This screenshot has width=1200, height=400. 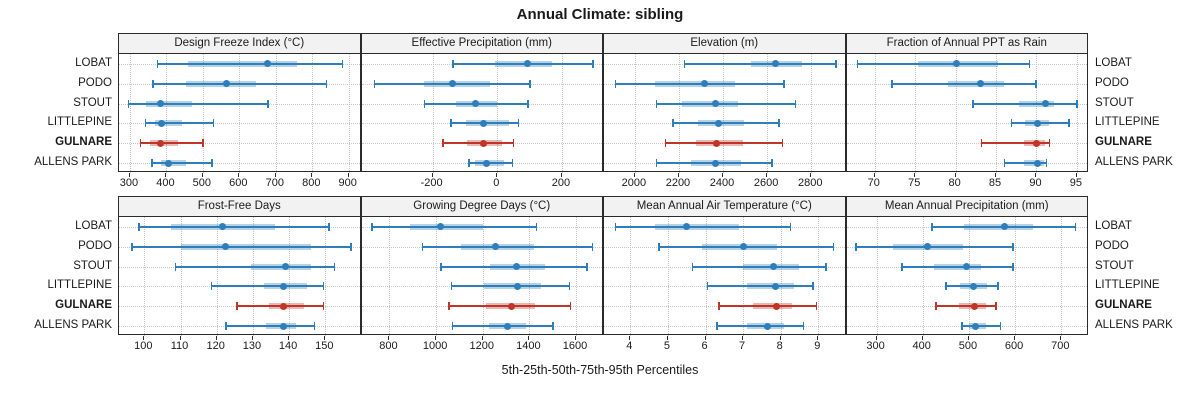 What do you see at coordinates (1134, 325) in the screenshot?
I see `station-label-right: ALLENS PARK` at bounding box center [1134, 325].